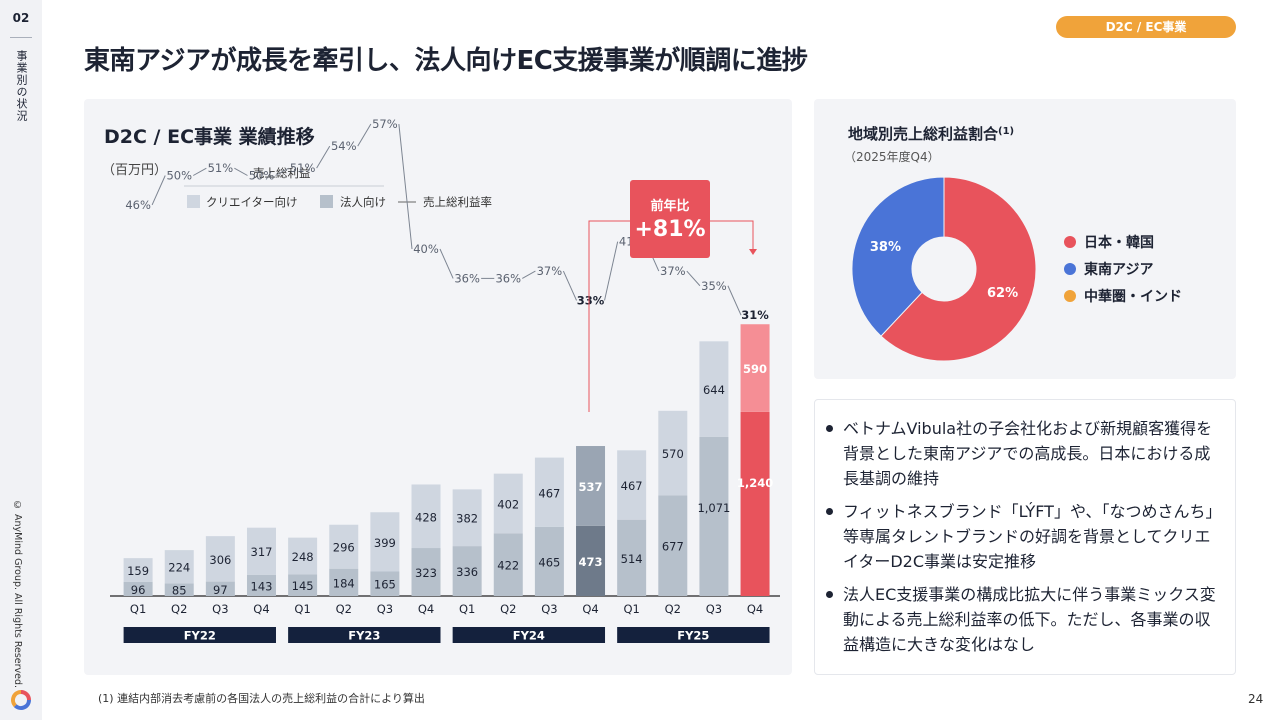 Image resolution: width=1280 pixels, height=720 pixels. I want to click on callout-arrowhead, so click(753, 252).